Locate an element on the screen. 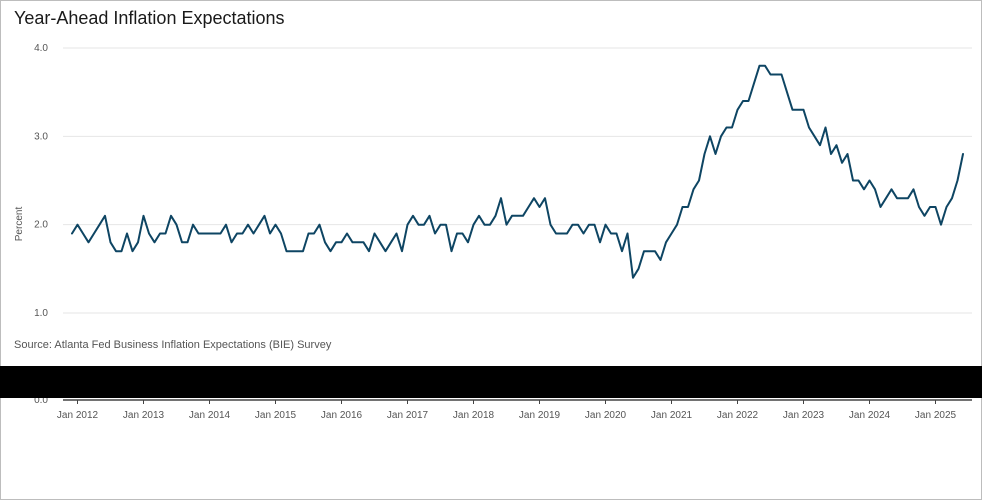 The image size is (982, 500). x-tick-label: Jan 2021 is located at coordinates (672, 415).